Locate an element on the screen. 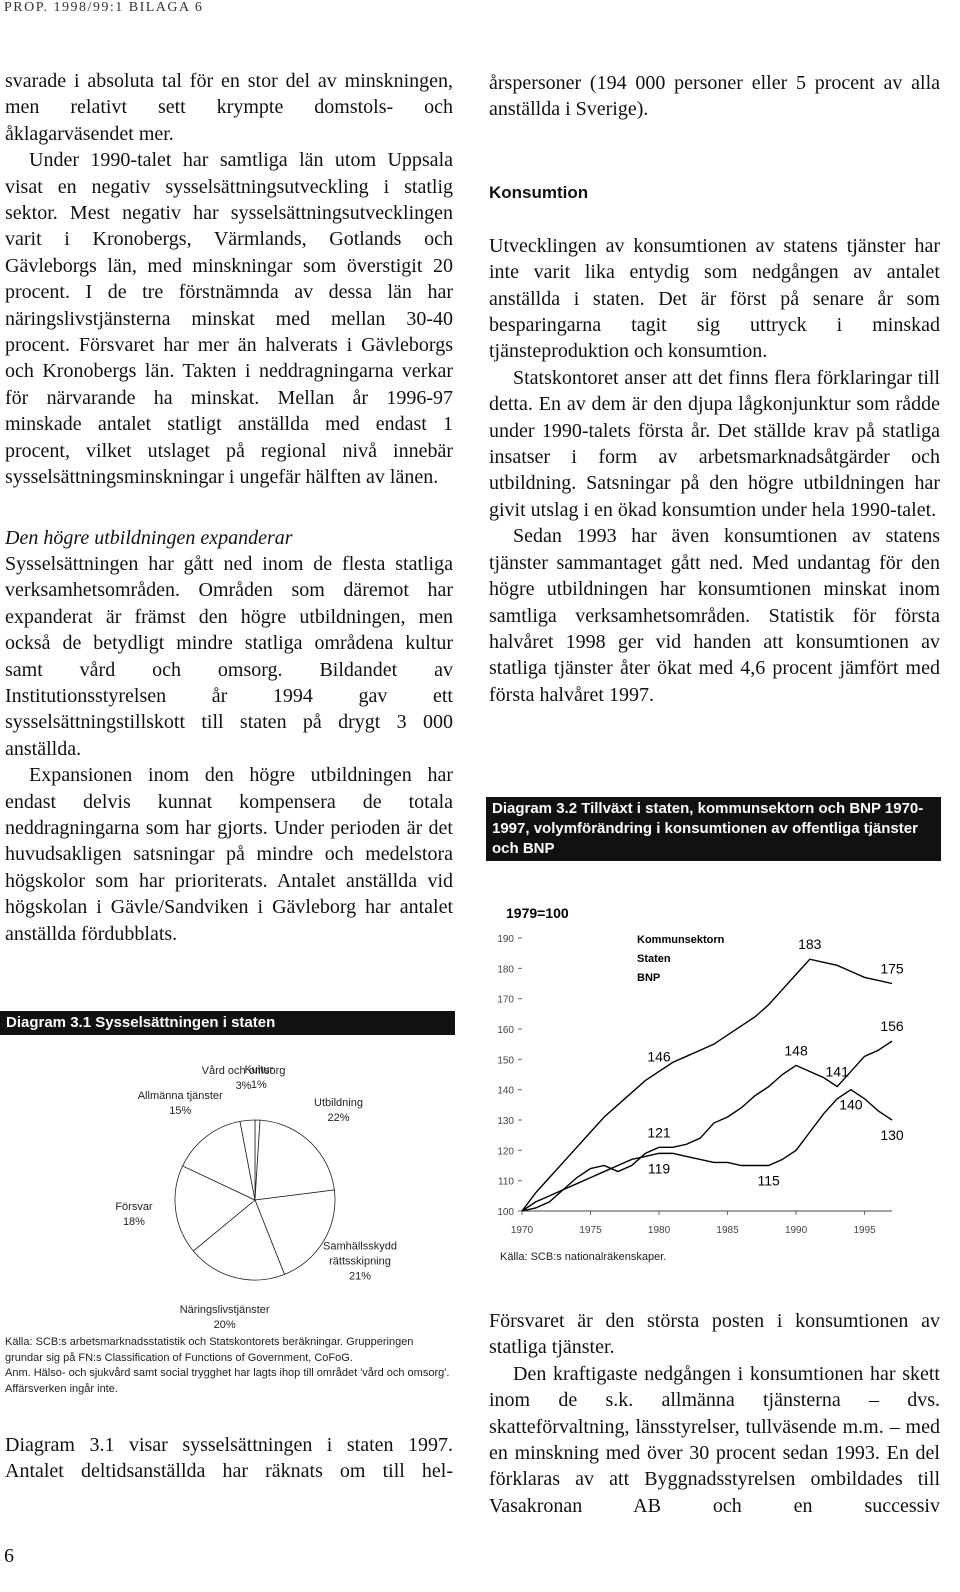 Image resolution: width=960 pixels, height=1592 pixels. x-tick-label: 1975 is located at coordinates (590, 1230).